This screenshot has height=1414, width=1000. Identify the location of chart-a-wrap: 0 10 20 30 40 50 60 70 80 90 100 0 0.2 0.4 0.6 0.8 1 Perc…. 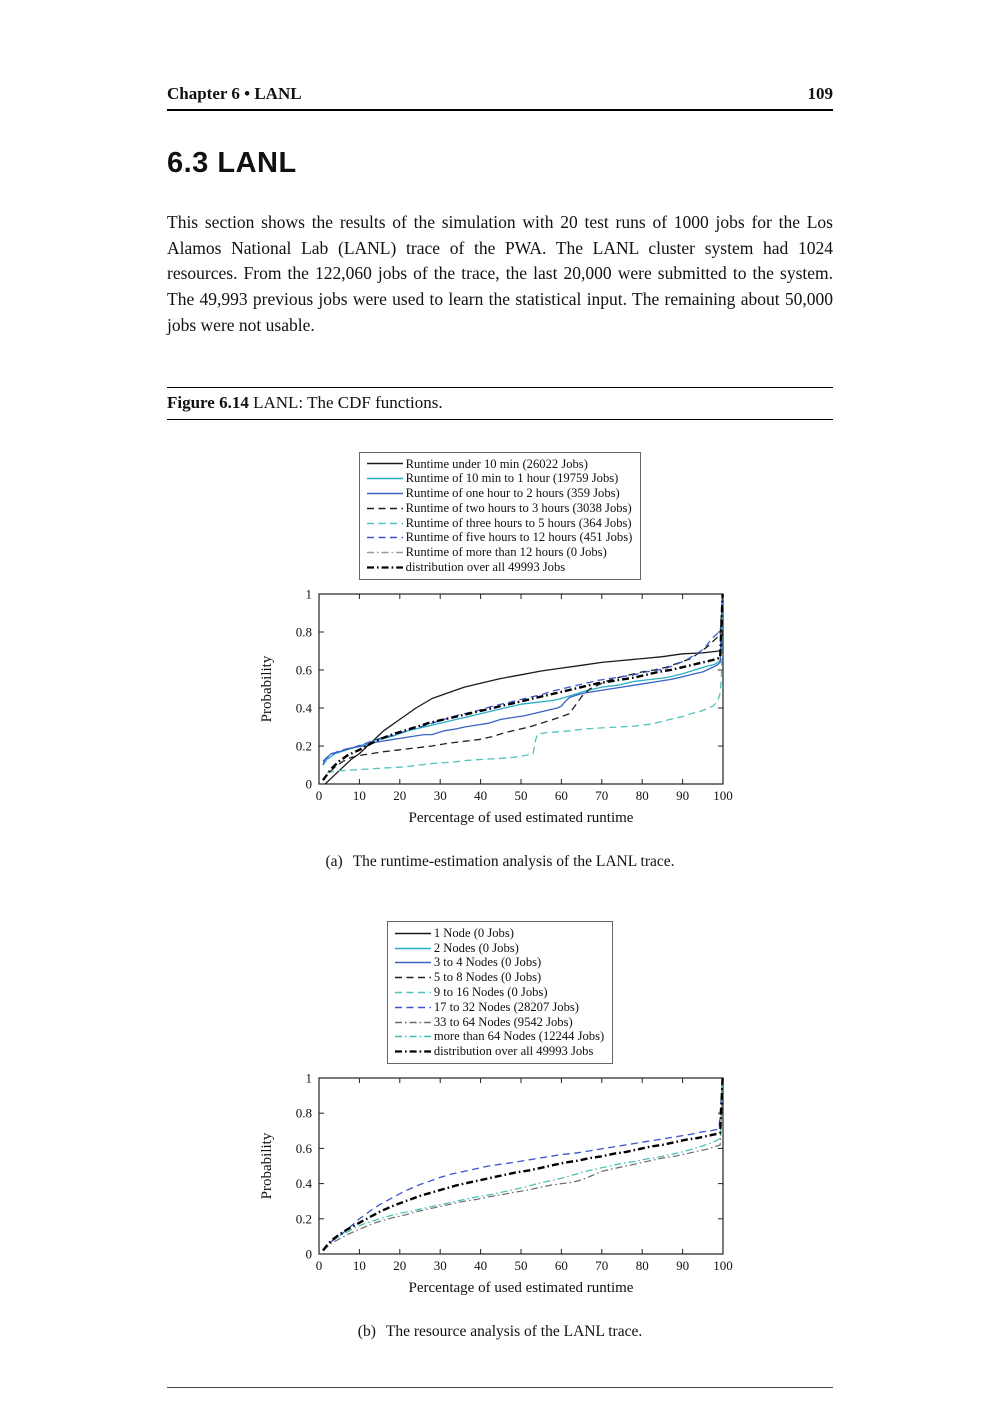
(500, 712).